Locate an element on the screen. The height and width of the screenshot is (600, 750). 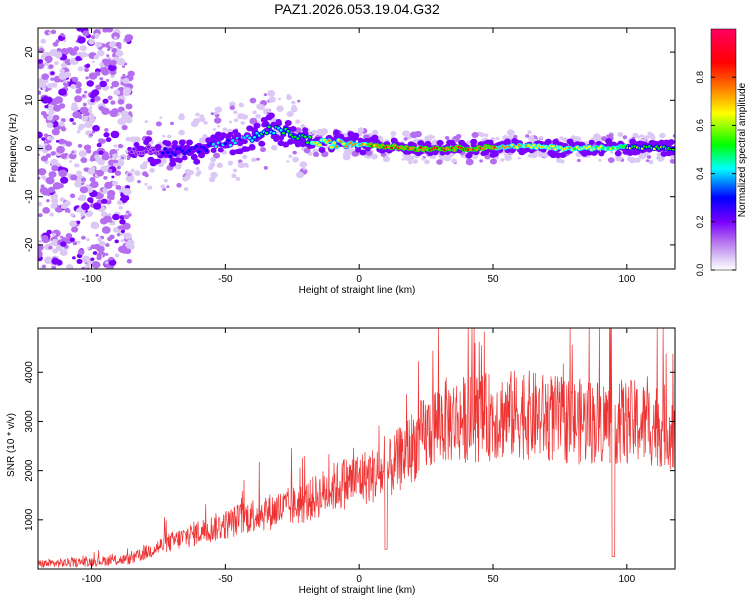
spectrogram-y-tick-label: -20 is located at coordinates (29, 244).